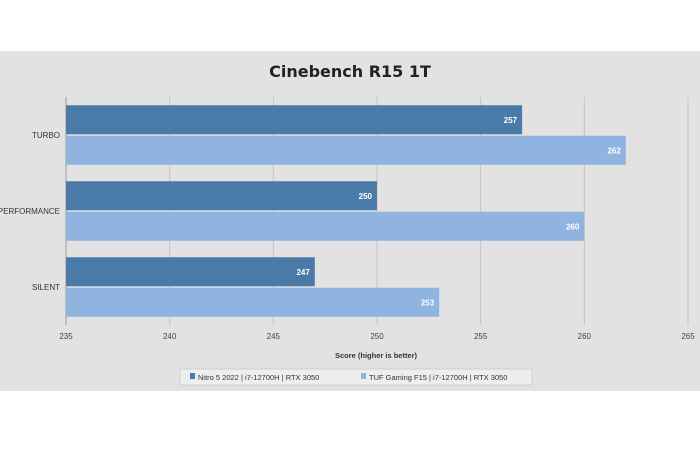 This screenshot has height=463, width=700. I want to click on bar-tuf-turbo, so click(346, 150).